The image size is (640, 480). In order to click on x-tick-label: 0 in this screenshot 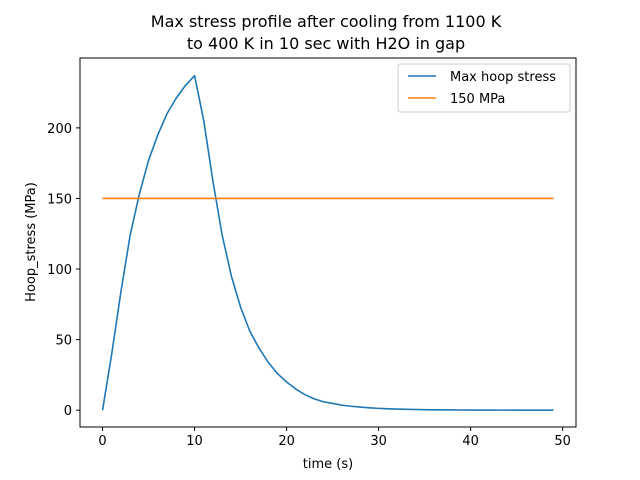, I will do `click(102, 441)`.